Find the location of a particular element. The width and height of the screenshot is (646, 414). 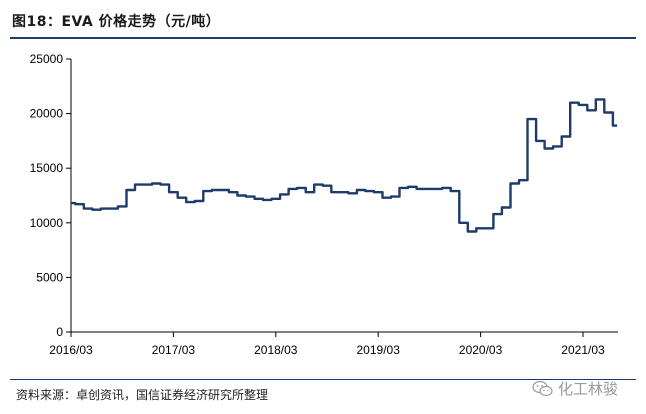

chart-title: 图18：EVA 价格走势（元/吨） is located at coordinates (116, 22).